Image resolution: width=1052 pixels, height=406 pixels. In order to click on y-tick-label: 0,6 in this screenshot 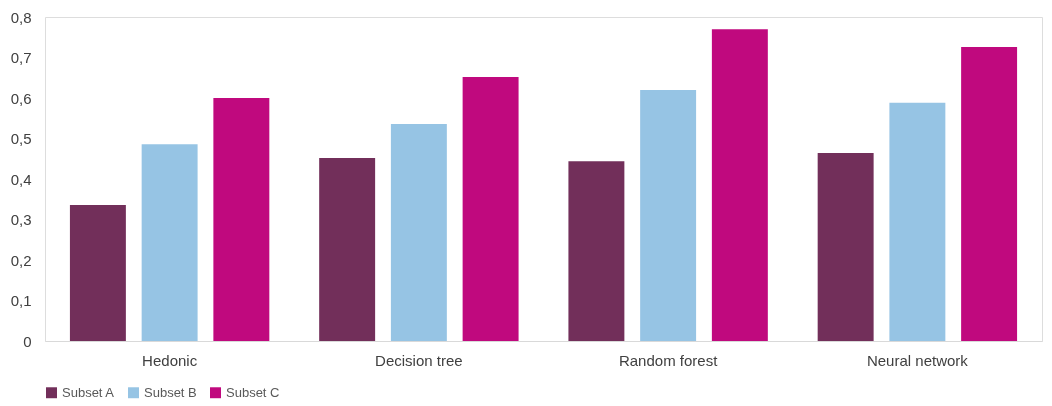, I will do `click(21, 98)`.